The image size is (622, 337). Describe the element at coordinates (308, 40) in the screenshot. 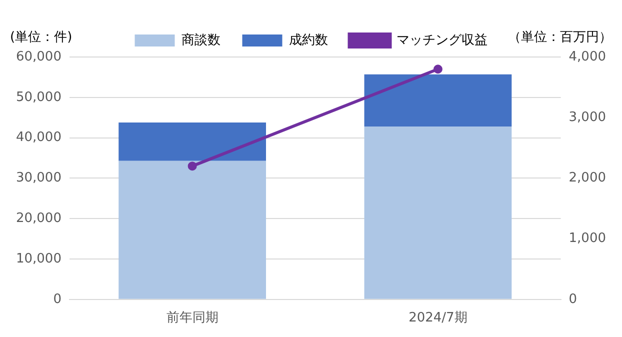

I see `legend-label: 成約数` at that location.